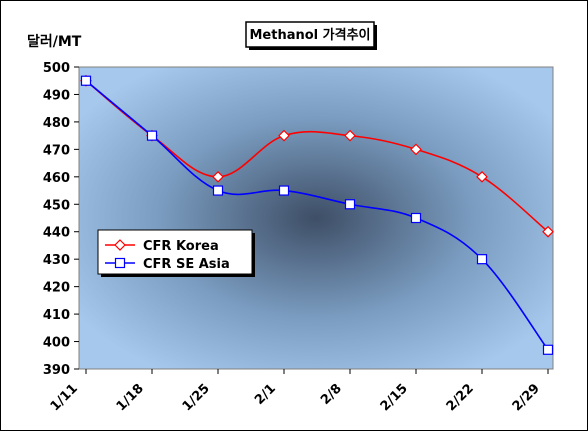  Describe the element at coordinates (56, 178) in the screenshot. I see `y-tick-label: 460` at that location.